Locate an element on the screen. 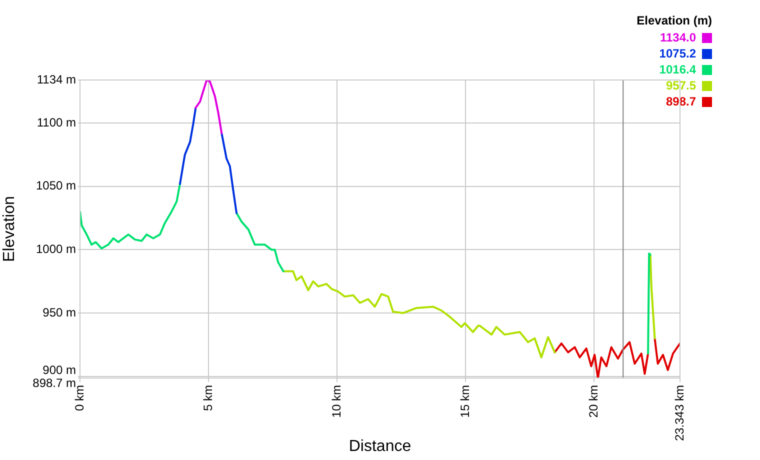  legend-label: 957.5 is located at coordinates (681, 85).